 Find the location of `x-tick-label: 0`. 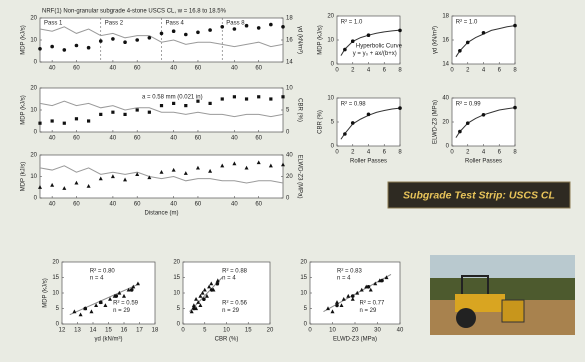

x-tick-label: 0 is located at coordinates (310, 331).